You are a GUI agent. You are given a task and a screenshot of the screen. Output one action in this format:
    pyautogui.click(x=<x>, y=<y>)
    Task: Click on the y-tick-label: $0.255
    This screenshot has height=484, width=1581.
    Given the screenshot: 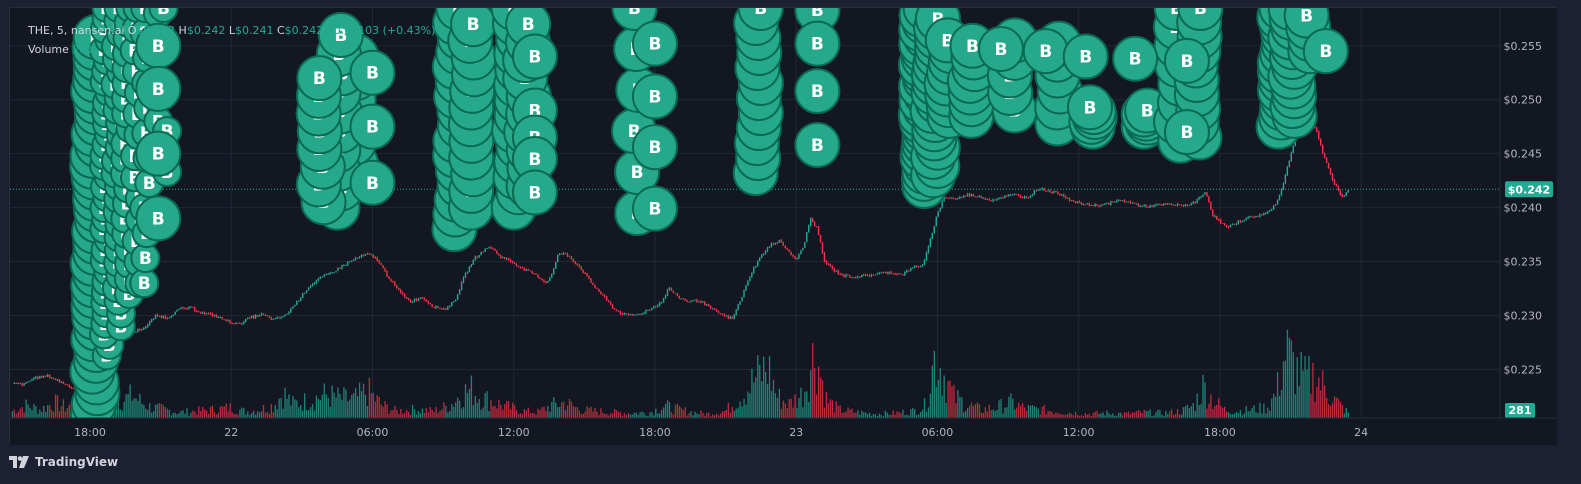 What is the action you would take?
    pyautogui.click(x=1523, y=46)
    